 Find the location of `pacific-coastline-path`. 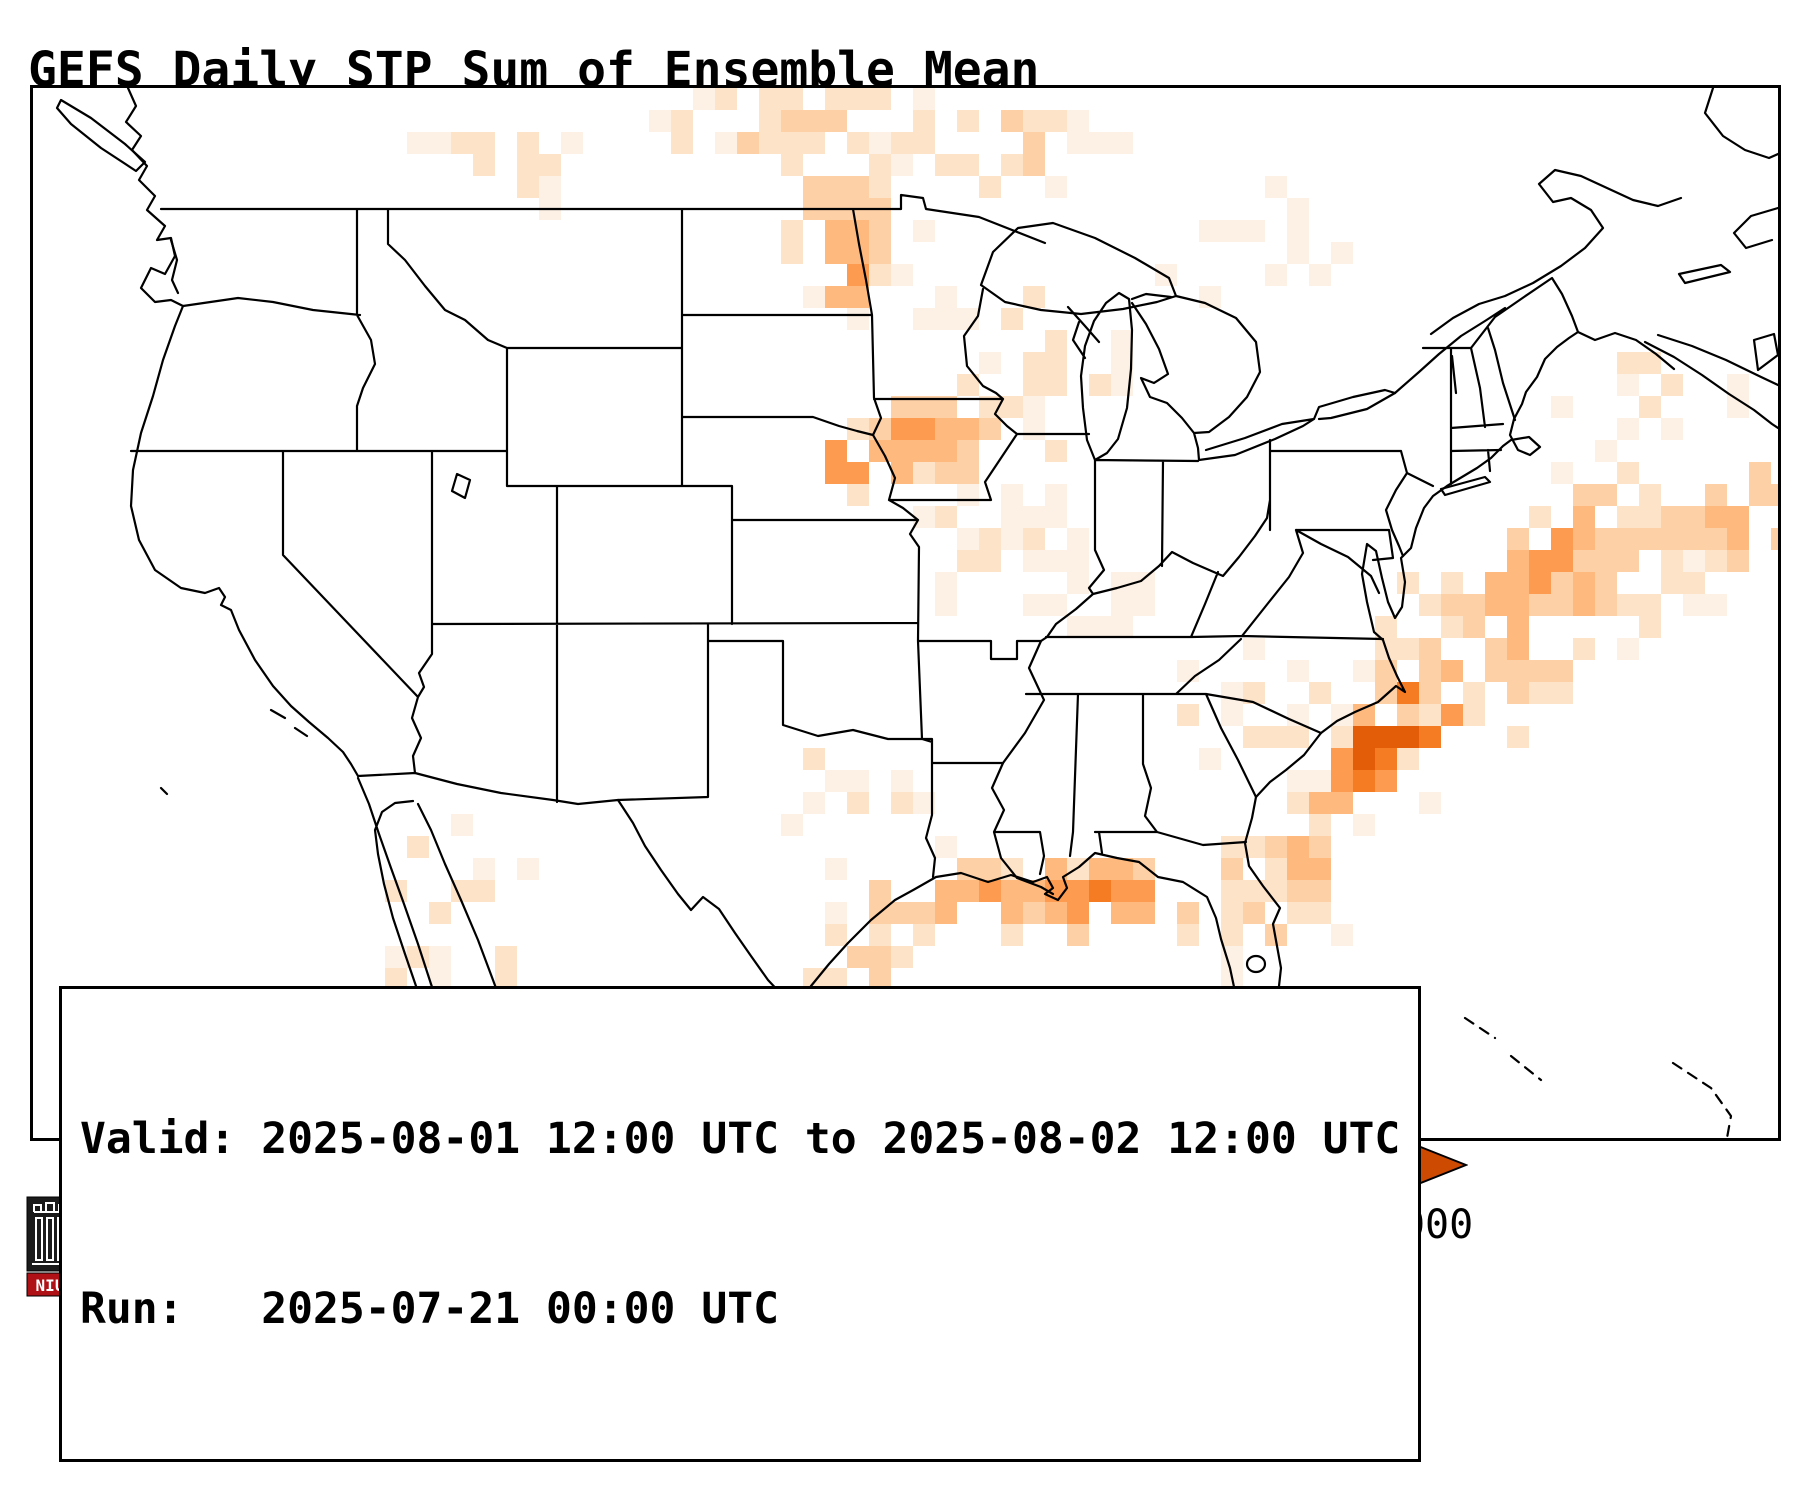

pacific-coastline-path is located at coordinates (242, 433).